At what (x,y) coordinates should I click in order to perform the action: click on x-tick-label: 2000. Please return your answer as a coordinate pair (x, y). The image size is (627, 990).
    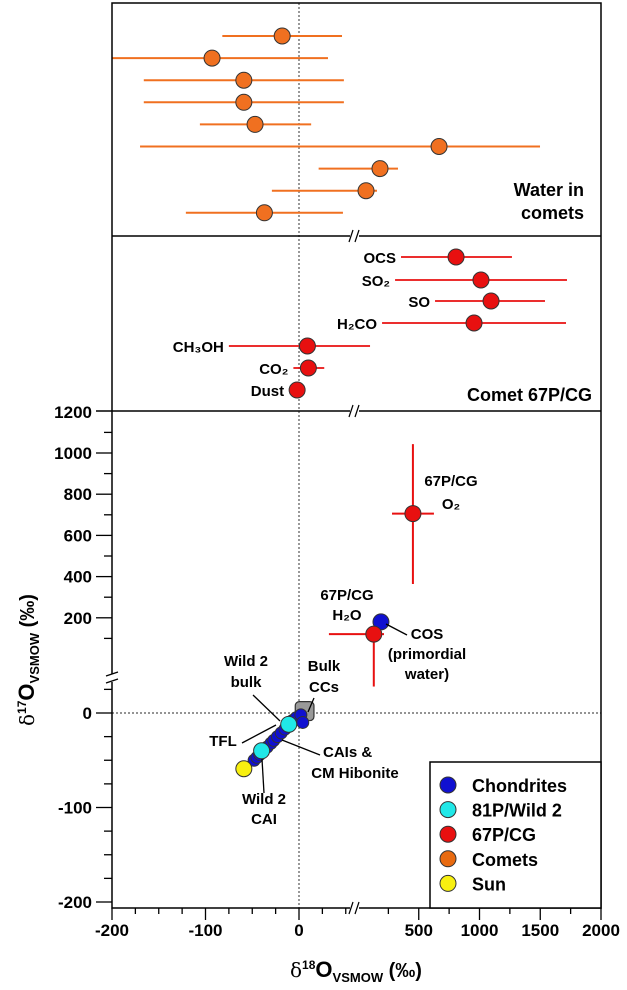
    Looking at the image, I should click on (601, 930).